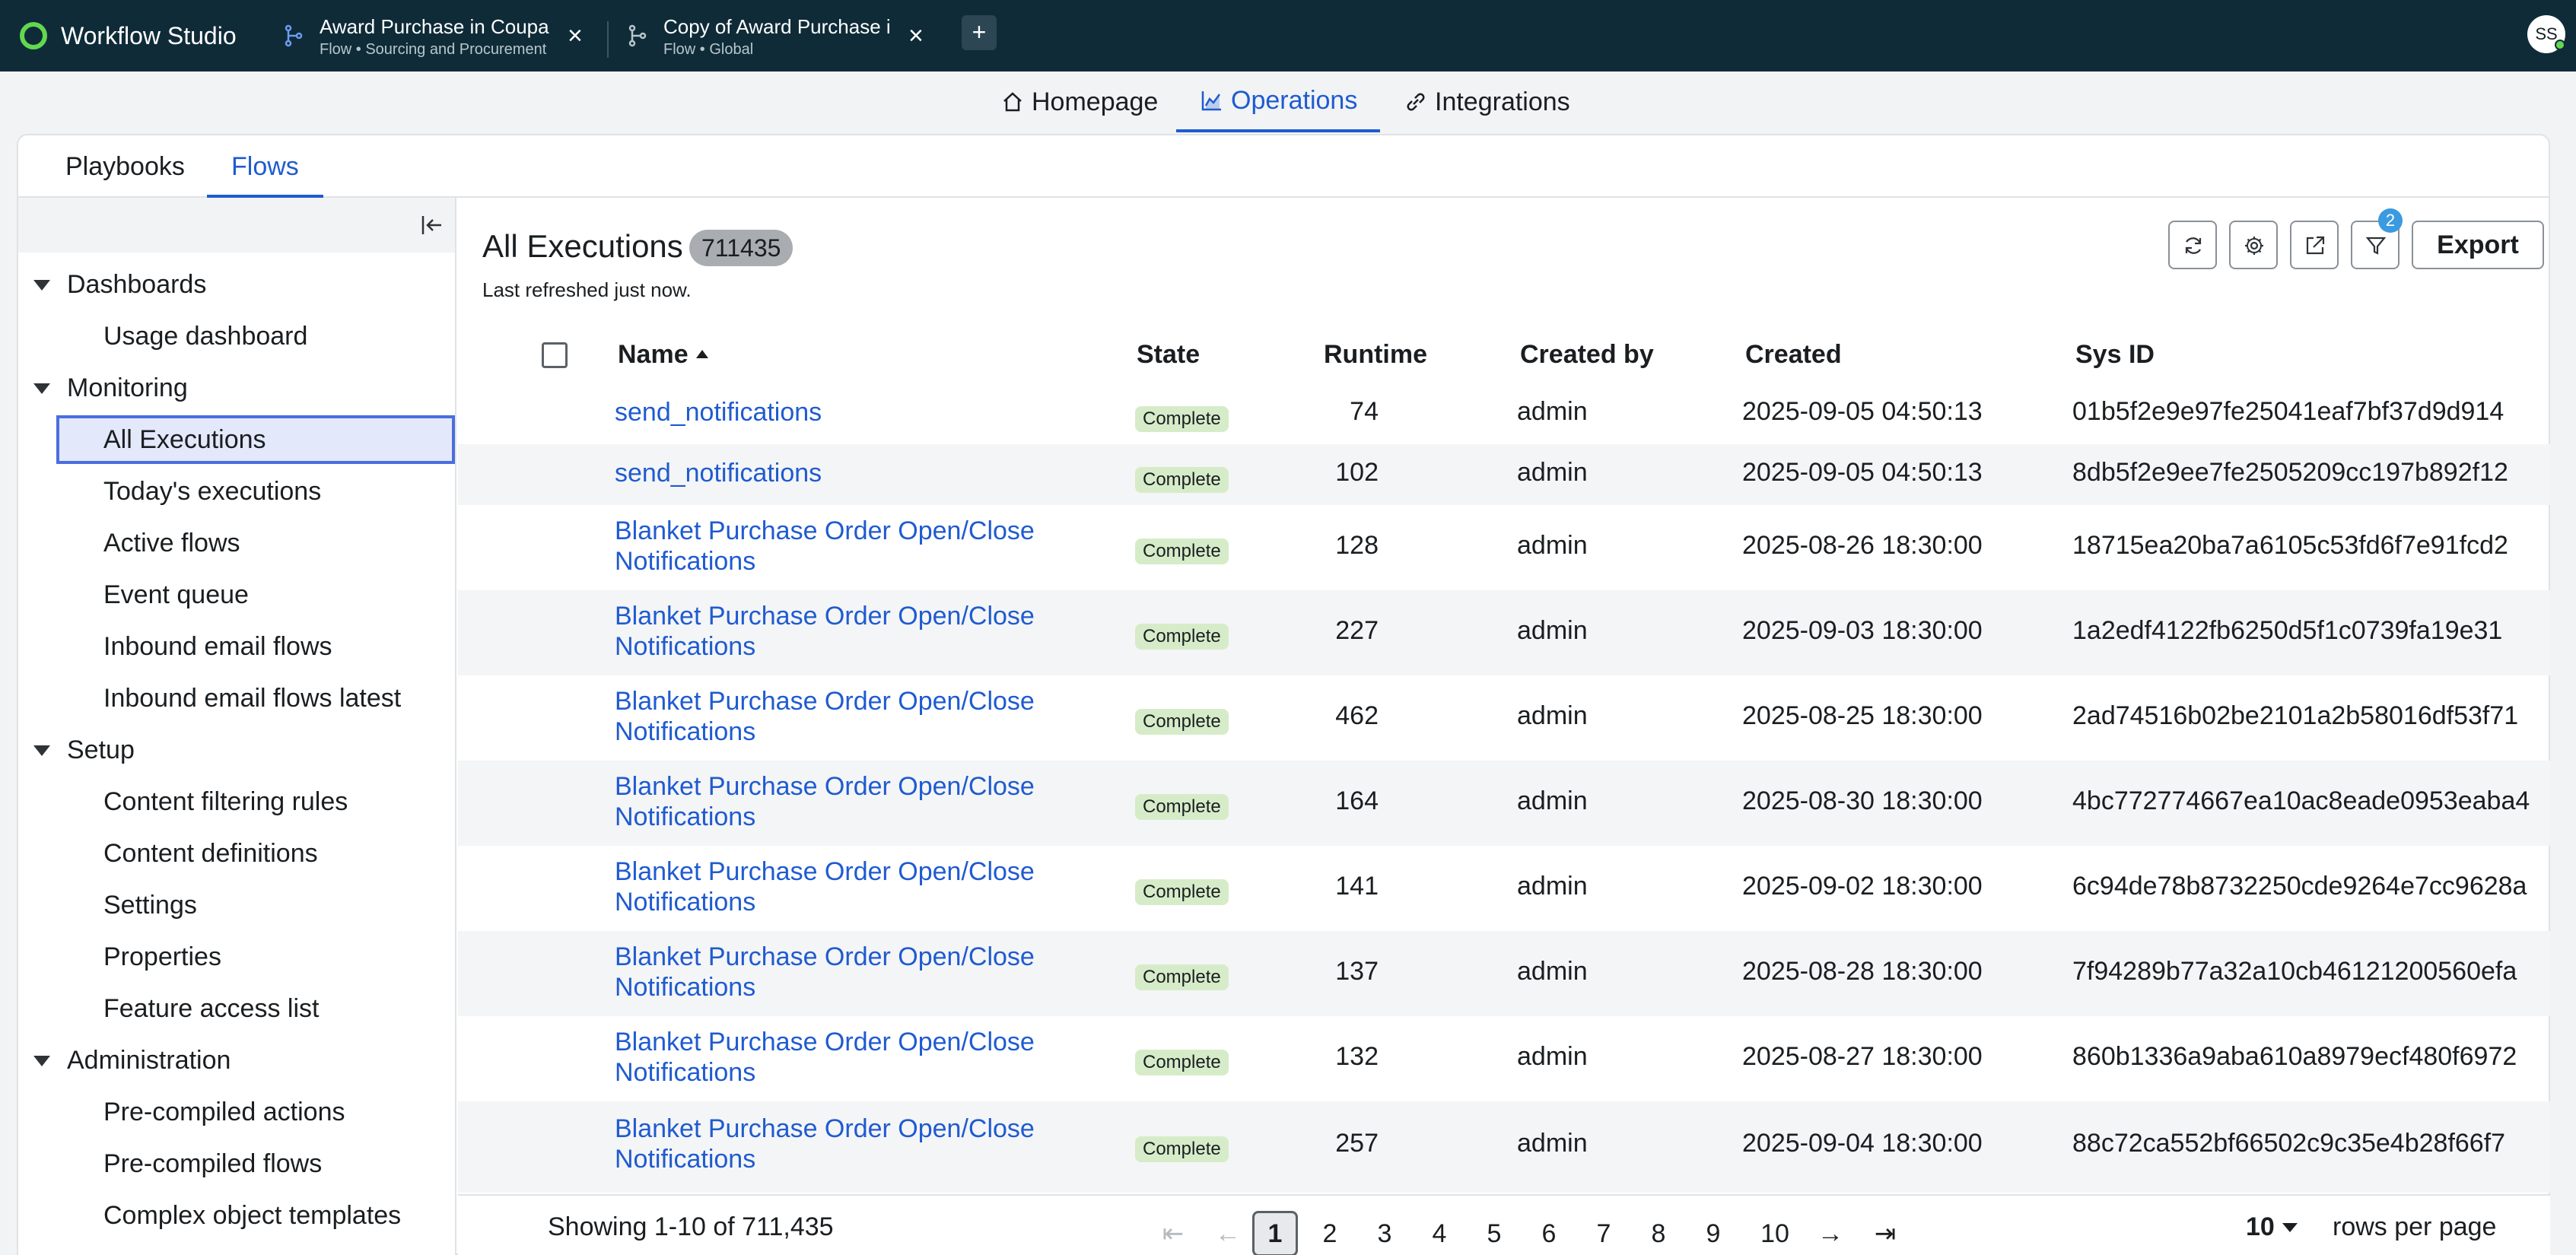 The image size is (2576, 1255). What do you see at coordinates (1863, 800) in the screenshot?
I see `row-created: 2025-08-30 18:30:00` at bounding box center [1863, 800].